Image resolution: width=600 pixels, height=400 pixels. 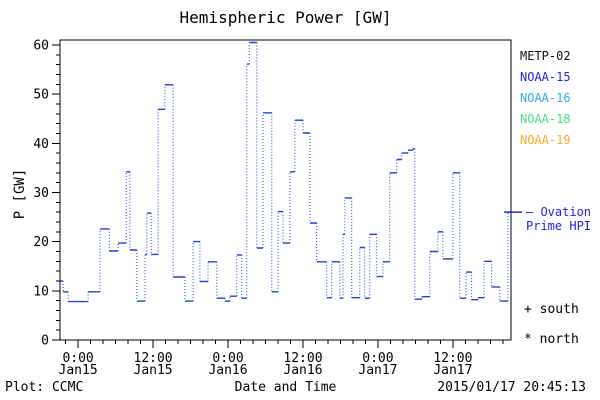 I want to click on legend-item-noaa-16: NOAA-16, so click(x=545, y=98).